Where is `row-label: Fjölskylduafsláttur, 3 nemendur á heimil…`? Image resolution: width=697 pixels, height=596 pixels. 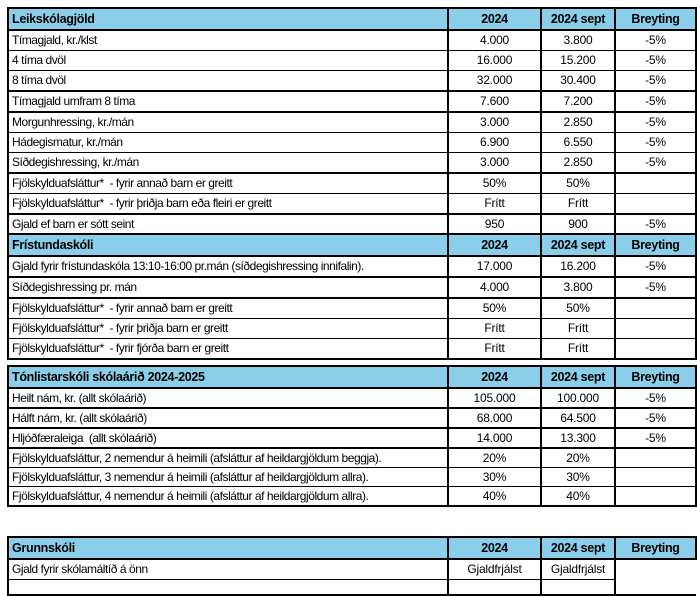
row-label: Fjölskylduafsláttur, 3 nemendur á heimil… is located at coordinates (228, 477).